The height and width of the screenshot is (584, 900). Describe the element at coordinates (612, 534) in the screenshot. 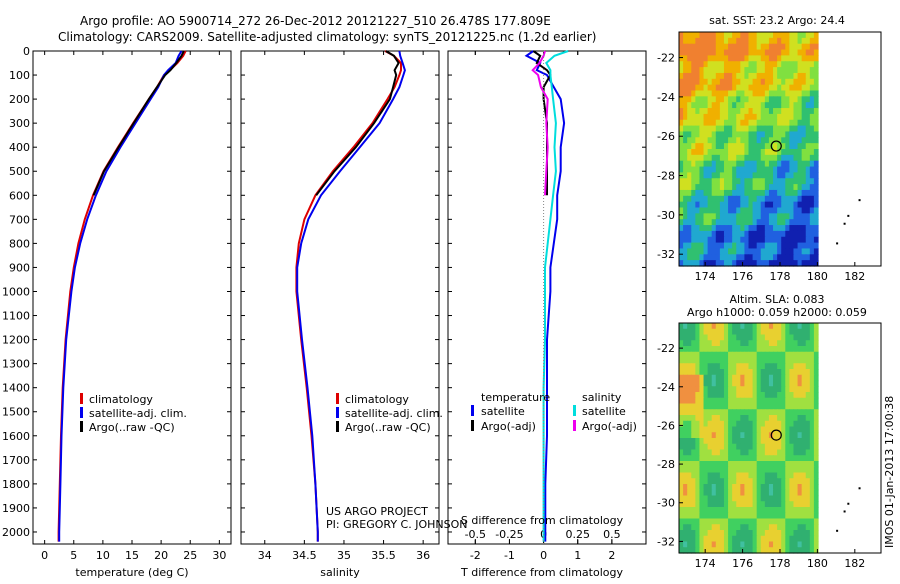

I see `x-tick-label: 0.5` at that location.